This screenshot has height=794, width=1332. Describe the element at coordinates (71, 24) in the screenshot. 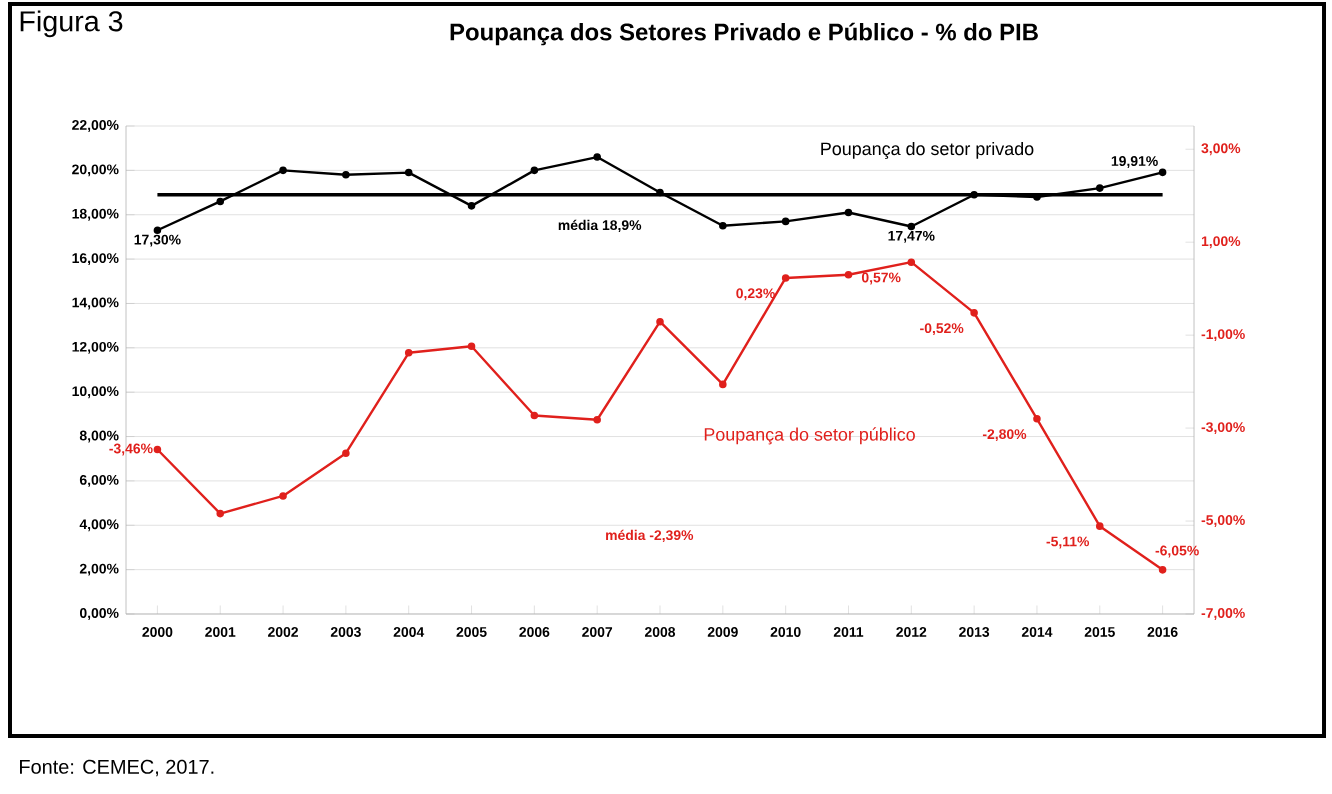

I see `text: Figura 3` at that location.